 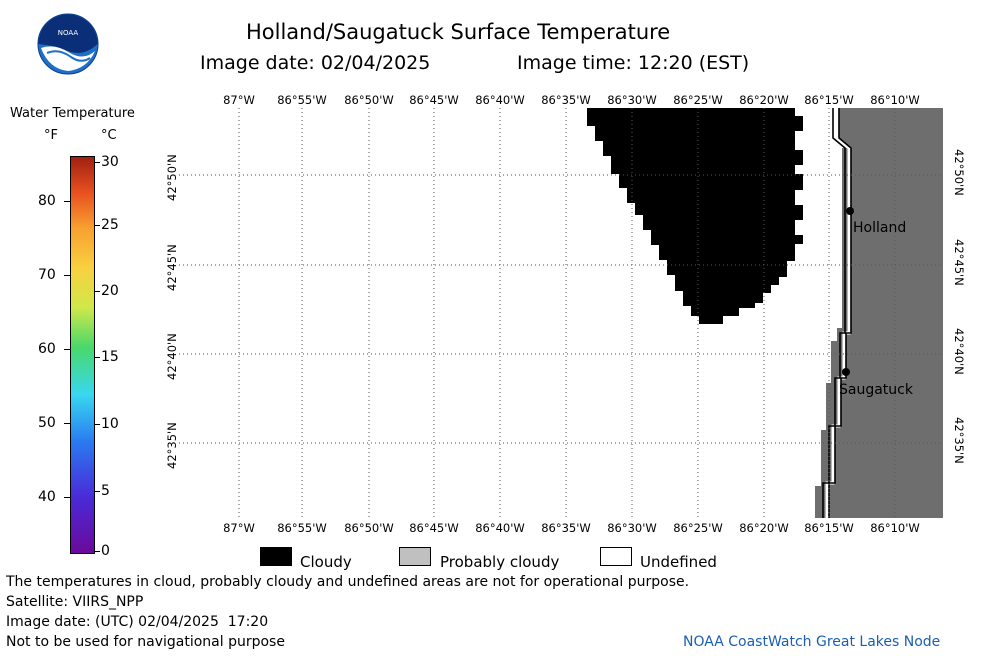 What do you see at coordinates (829, 100) in the screenshot?
I see `lon-label-top: 86°15'W` at bounding box center [829, 100].